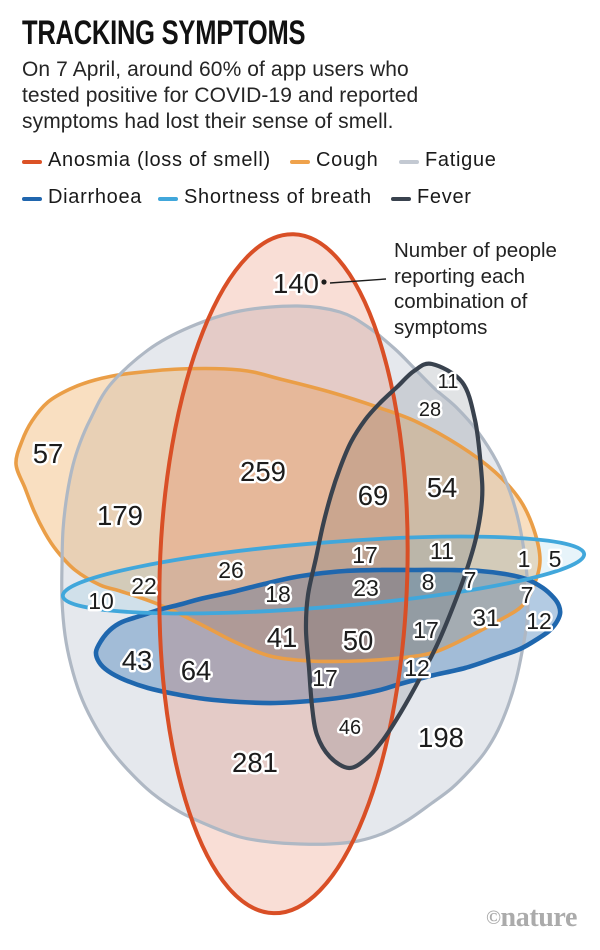 Image resolution: width=600 pixels, height=950 pixels. I want to click on svg-text: 5, so click(555, 559).